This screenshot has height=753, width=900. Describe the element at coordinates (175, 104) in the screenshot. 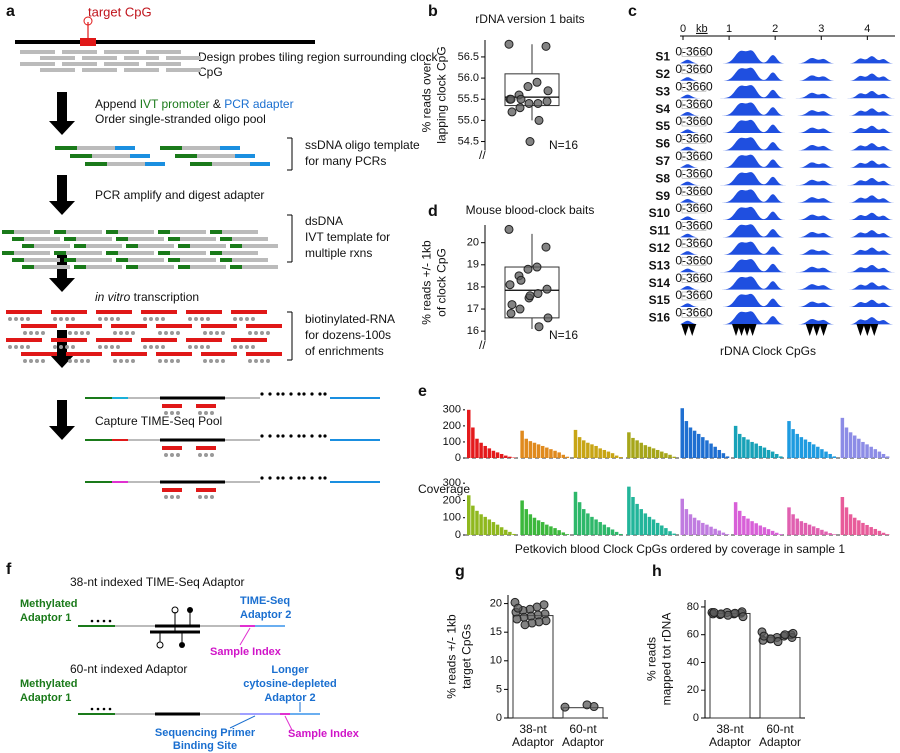

I see `text-part: IVT promoter` at that location.